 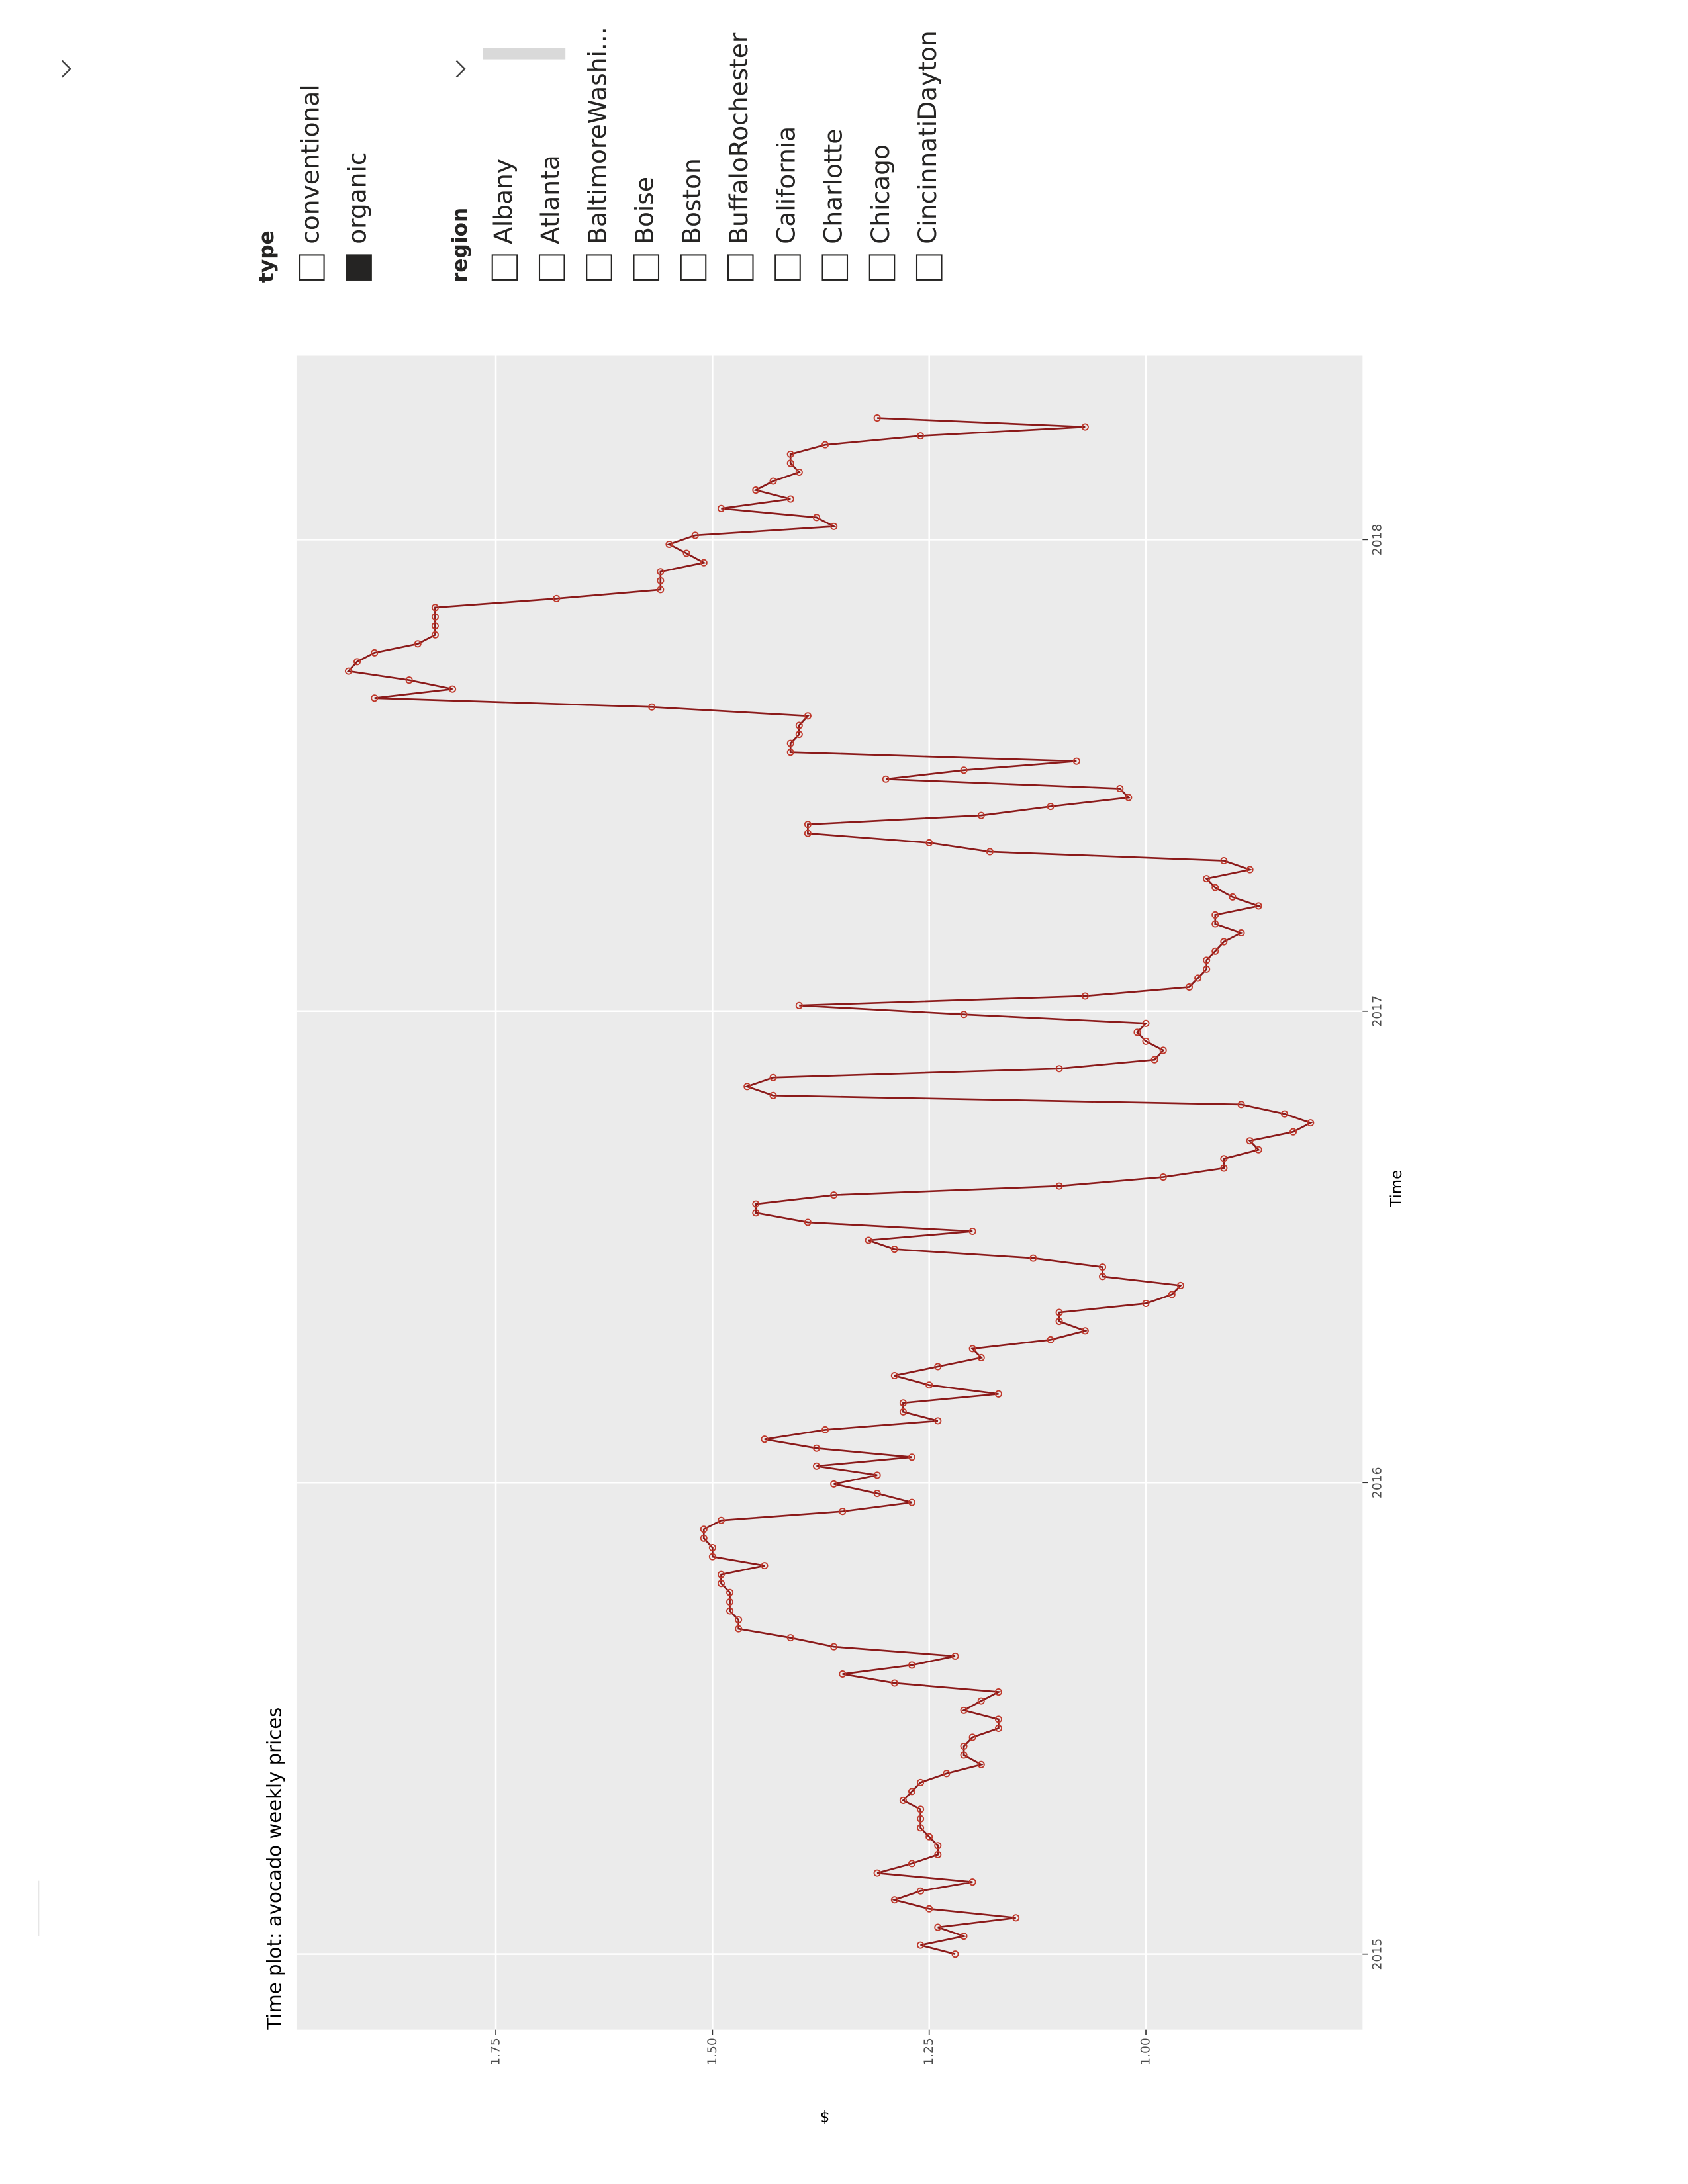 What do you see at coordinates (644, 210) in the screenshot?
I see `slicer-item: Boise` at bounding box center [644, 210].